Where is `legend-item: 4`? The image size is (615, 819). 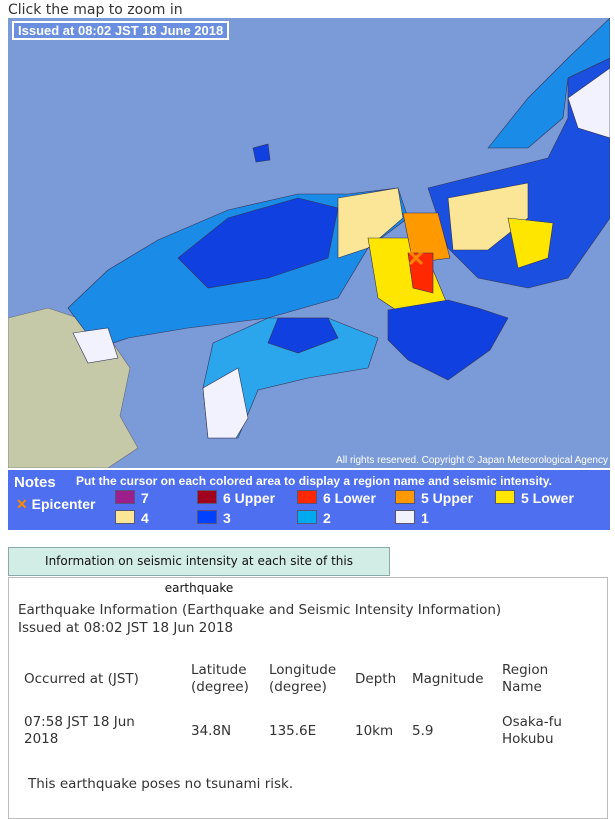 legend-item: 4 is located at coordinates (132, 518).